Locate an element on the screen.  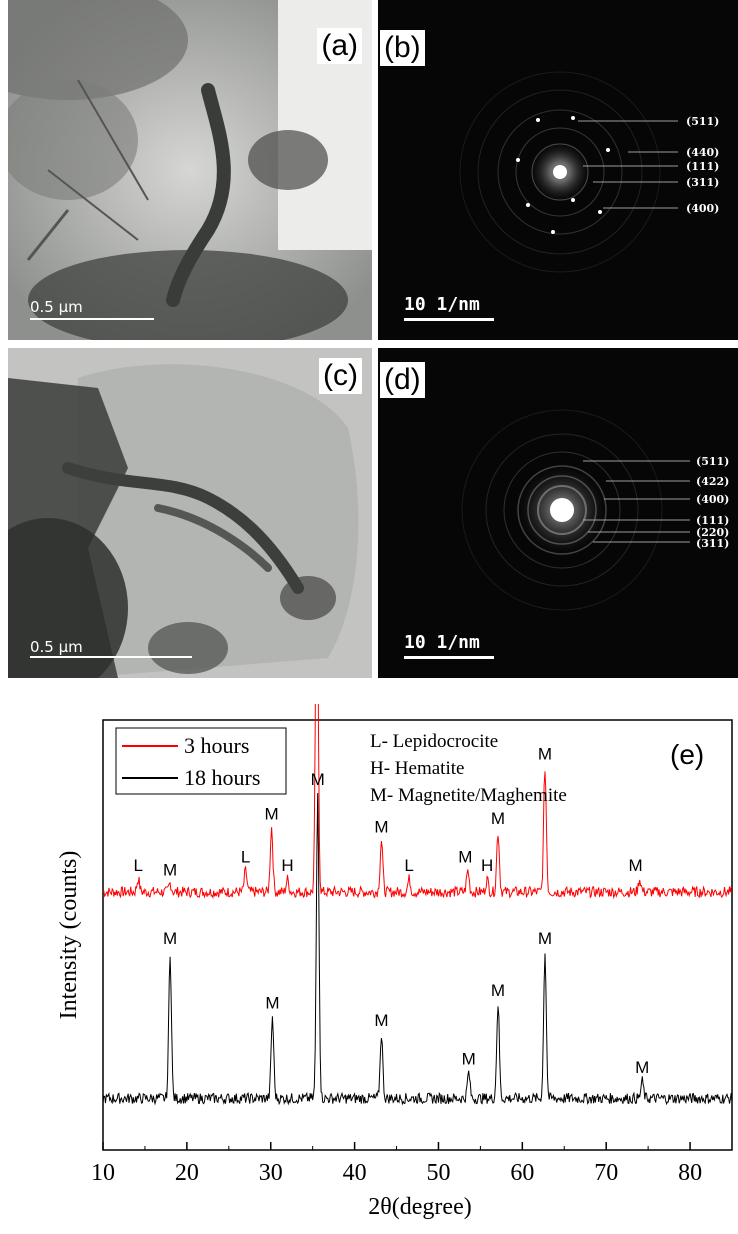
ring-label-b: (111) is located at coordinates (702, 166).